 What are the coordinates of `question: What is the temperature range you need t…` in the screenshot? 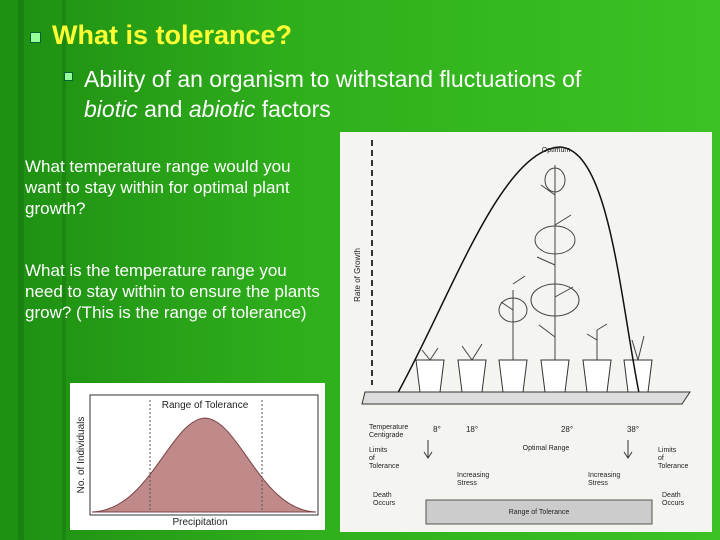 It's located at (172, 291).